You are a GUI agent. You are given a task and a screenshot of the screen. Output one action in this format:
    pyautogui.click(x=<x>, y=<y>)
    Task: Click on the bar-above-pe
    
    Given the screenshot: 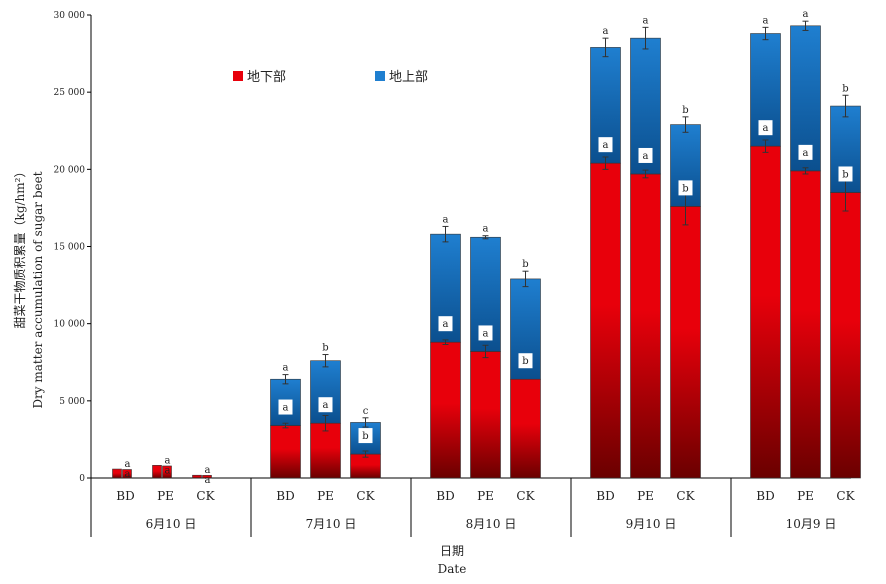 What is the action you would take?
    pyautogui.click(x=325, y=392)
    